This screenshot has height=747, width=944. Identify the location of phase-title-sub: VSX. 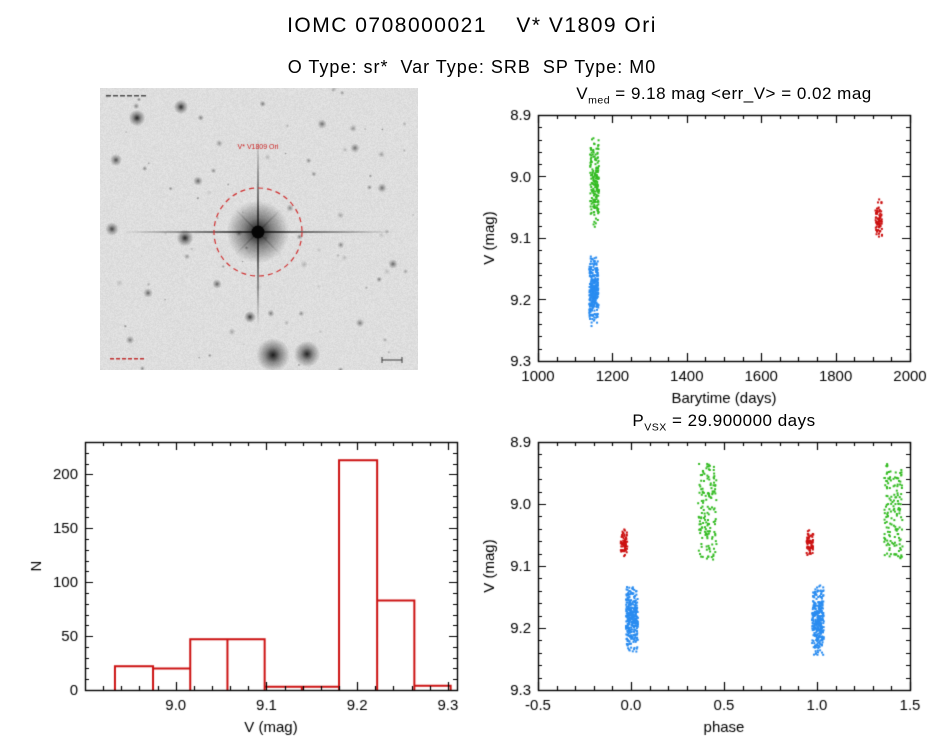
(655, 427).